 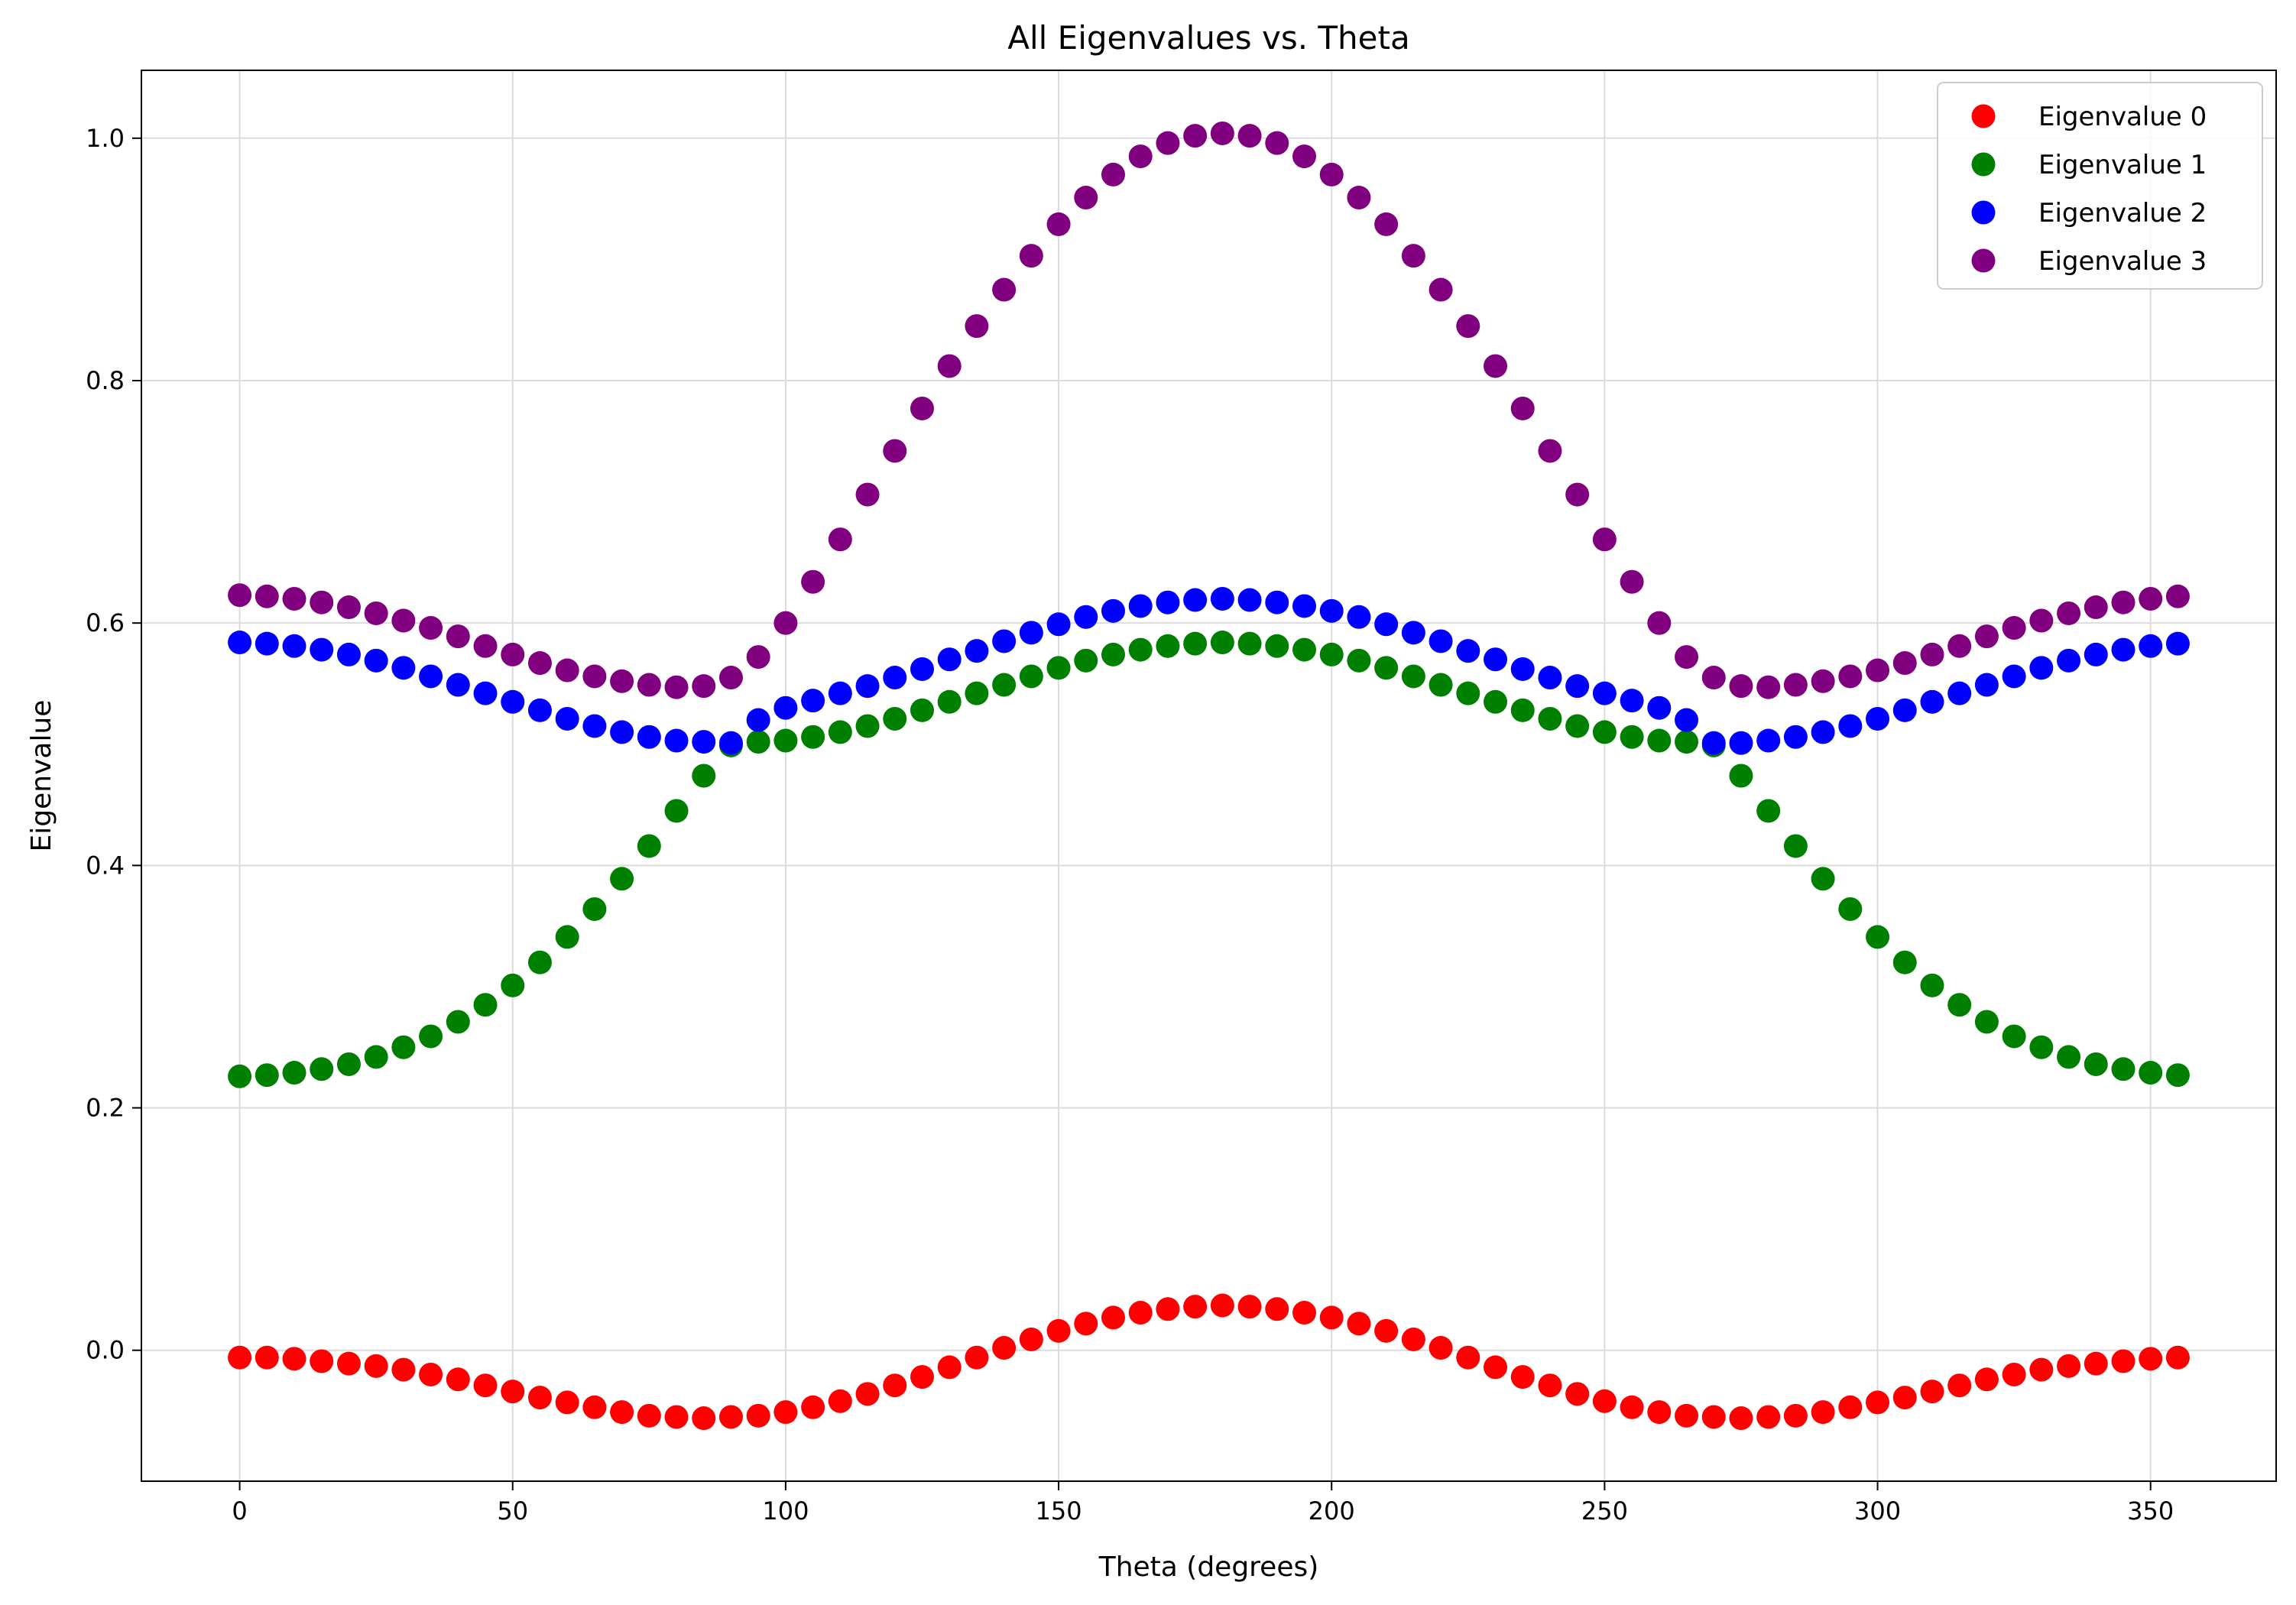 I want to click on legend-label: Eigenvalue 2, so click(x=2122, y=213).